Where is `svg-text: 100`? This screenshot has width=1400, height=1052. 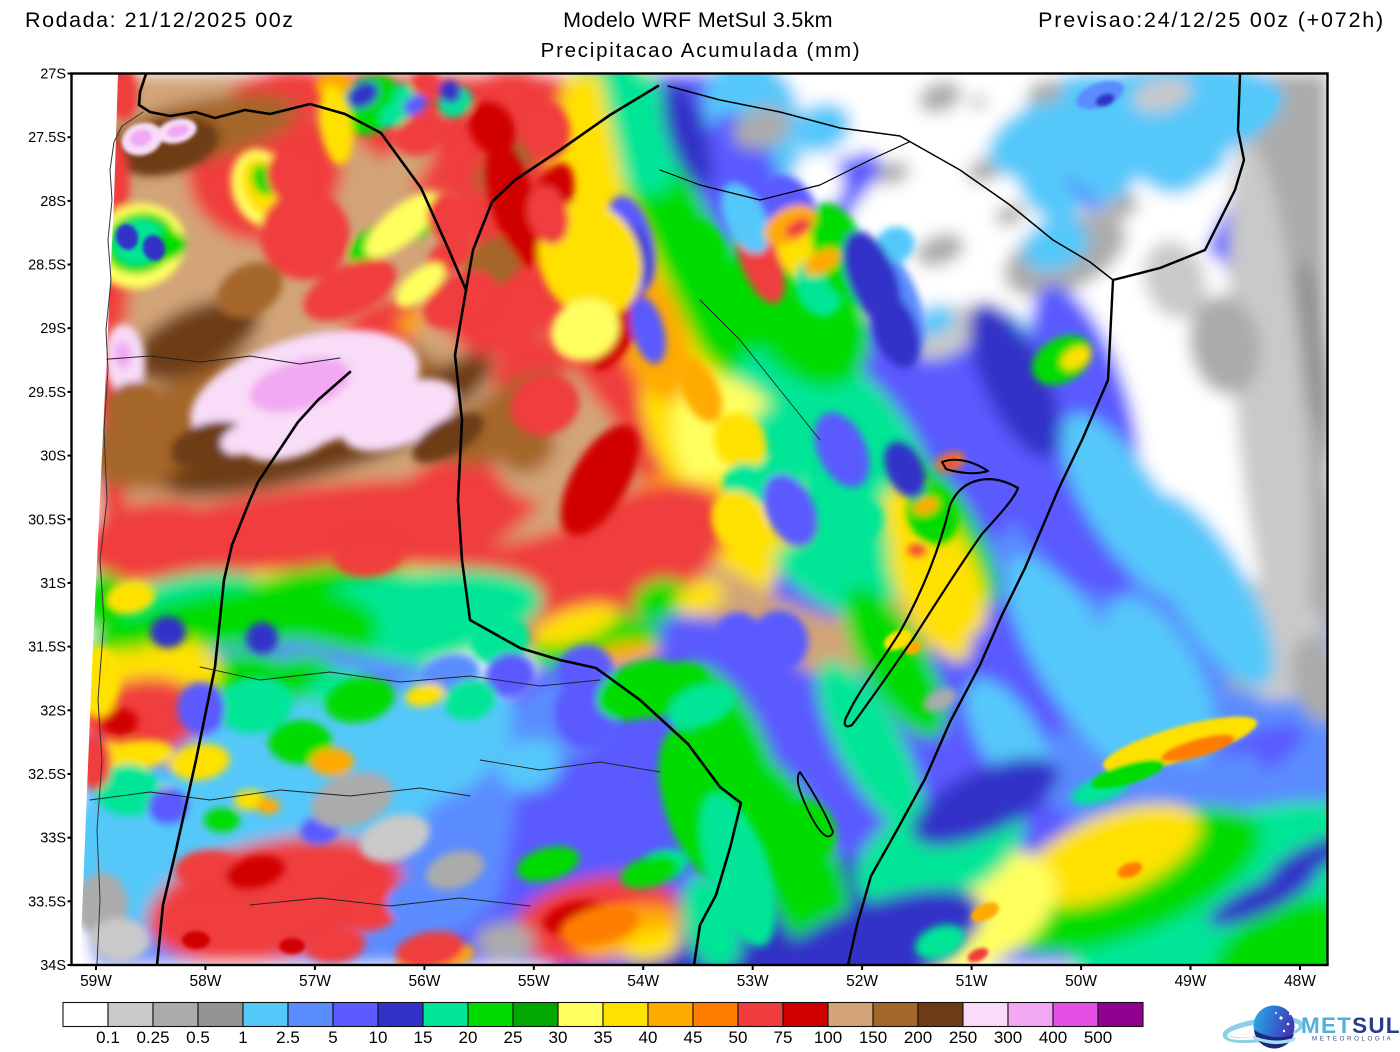
svg-text: 100 is located at coordinates (828, 1037).